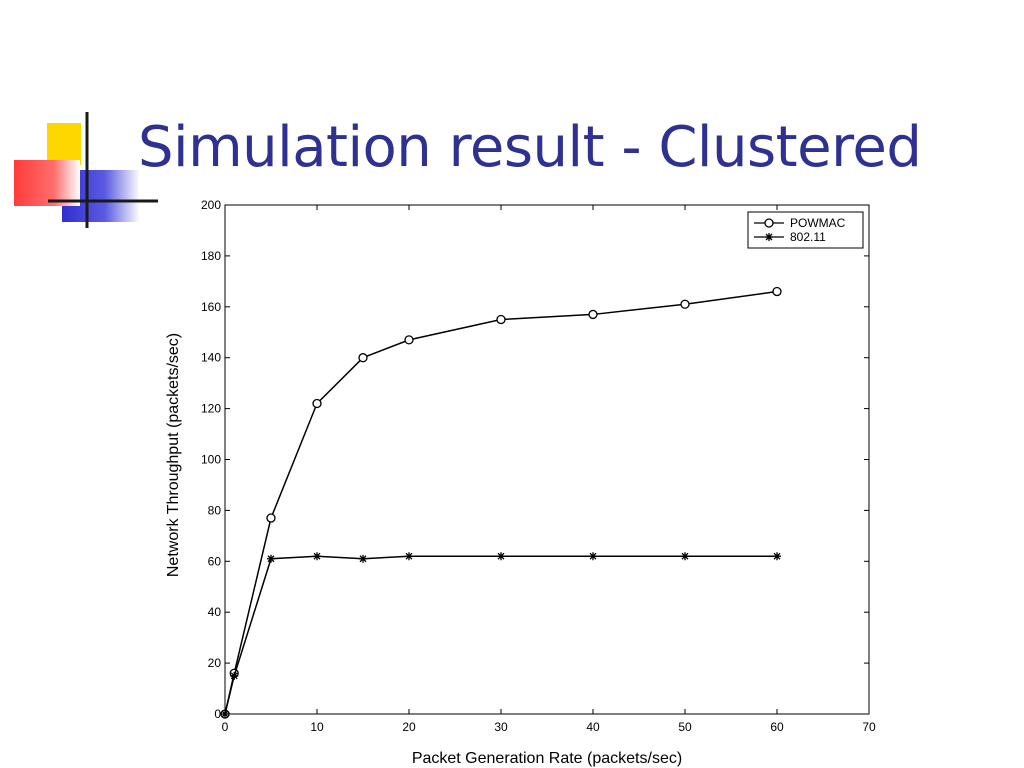  Describe the element at coordinates (211, 205) in the screenshot. I see `y-tick-label: 200` at that location.